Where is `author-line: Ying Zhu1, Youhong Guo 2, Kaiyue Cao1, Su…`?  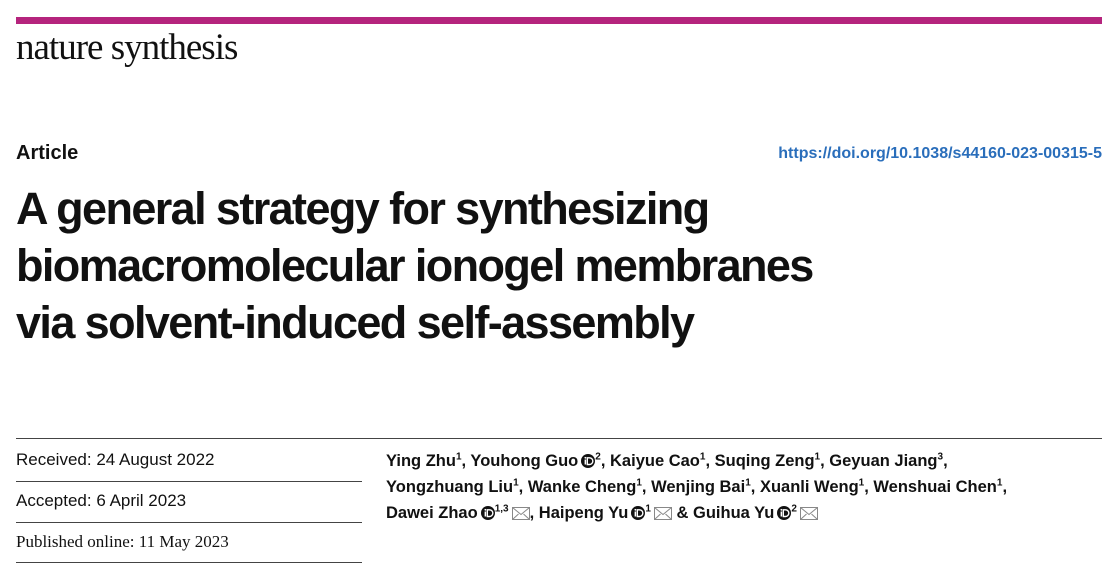 author-line: Ying Zhu1, Youhong Guo 2, Kaiyue Cao1, Su… is located at coordinates (696, 461).